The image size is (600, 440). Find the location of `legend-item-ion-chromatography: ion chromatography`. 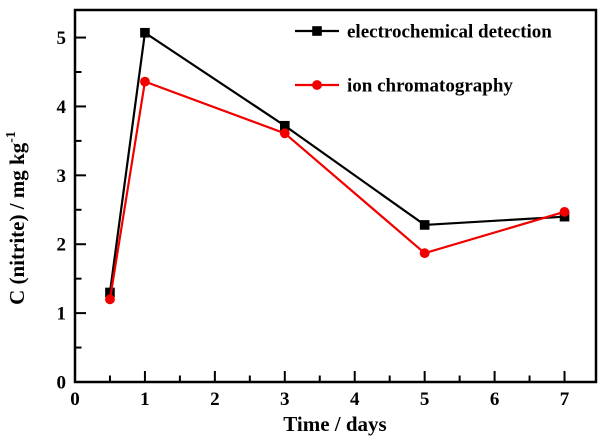

legend-item-ion-chromatography: ion chromatography is located at coordinates (404, 86).